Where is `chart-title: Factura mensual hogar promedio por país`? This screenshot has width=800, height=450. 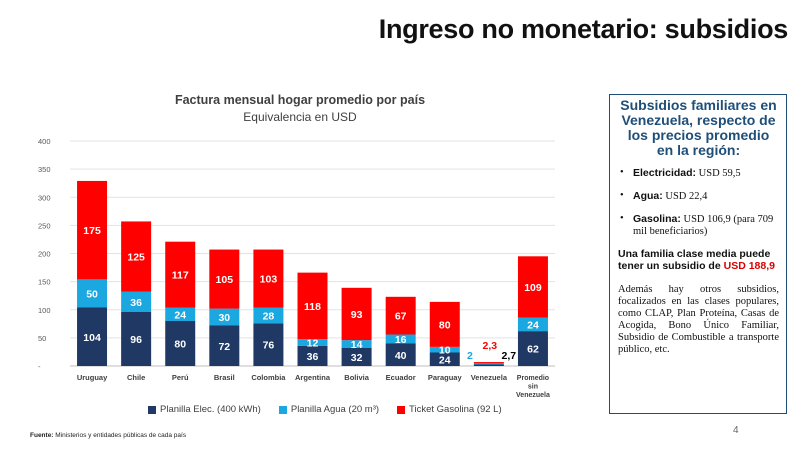
chart-title: Factura mensual hogar promedio por país is located at coordinates (300, 100).